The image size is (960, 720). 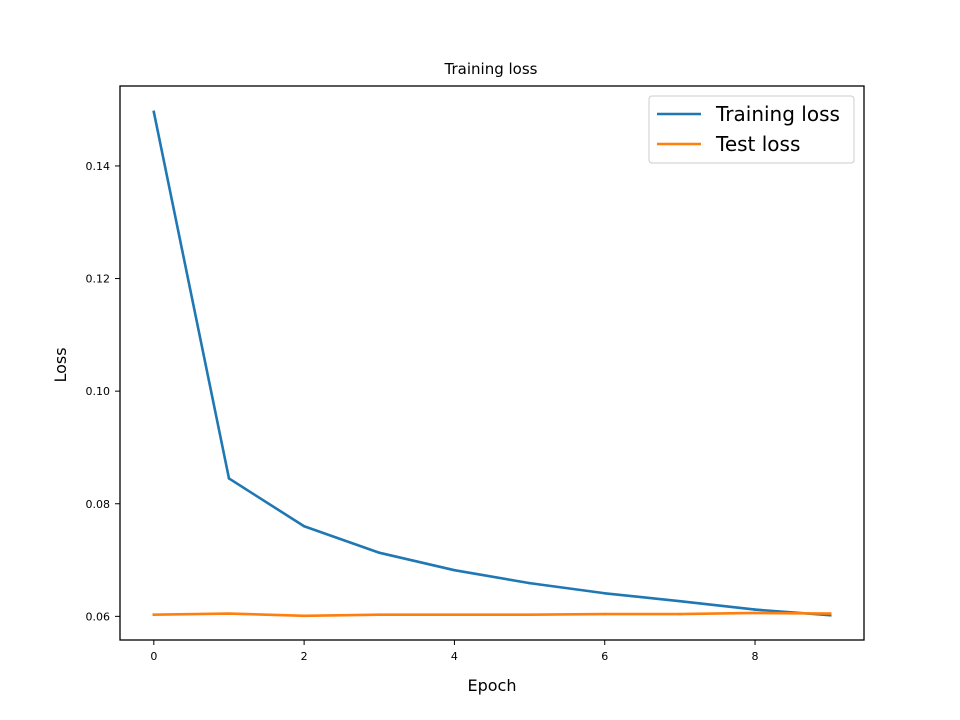 I want to click on x-tick-label: 0, so click(x=153, y=656).